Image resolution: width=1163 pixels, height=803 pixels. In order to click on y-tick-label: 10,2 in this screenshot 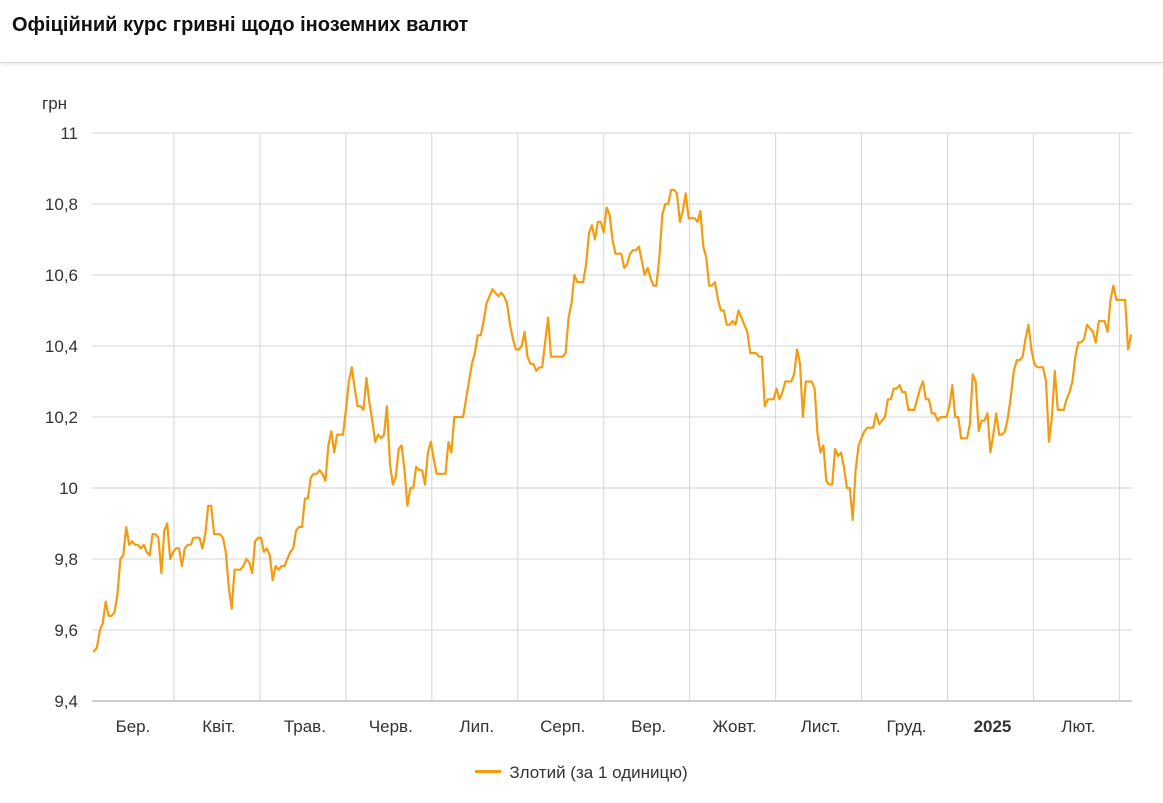, I will do `click(61, 417)`.